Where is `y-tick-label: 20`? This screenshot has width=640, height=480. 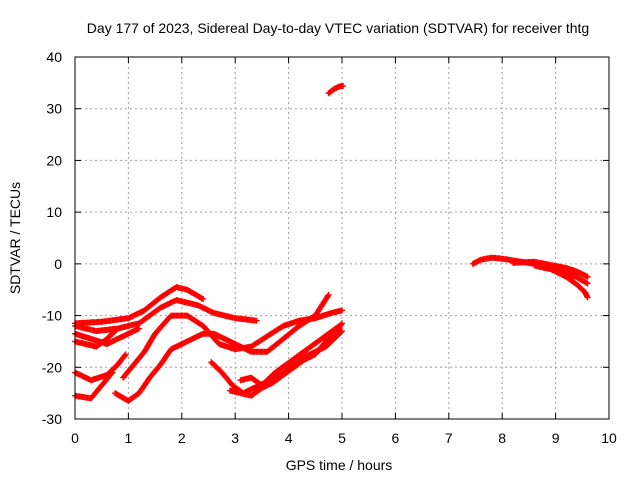
y-tick-label: 20 is located at coordinates (54, 160).